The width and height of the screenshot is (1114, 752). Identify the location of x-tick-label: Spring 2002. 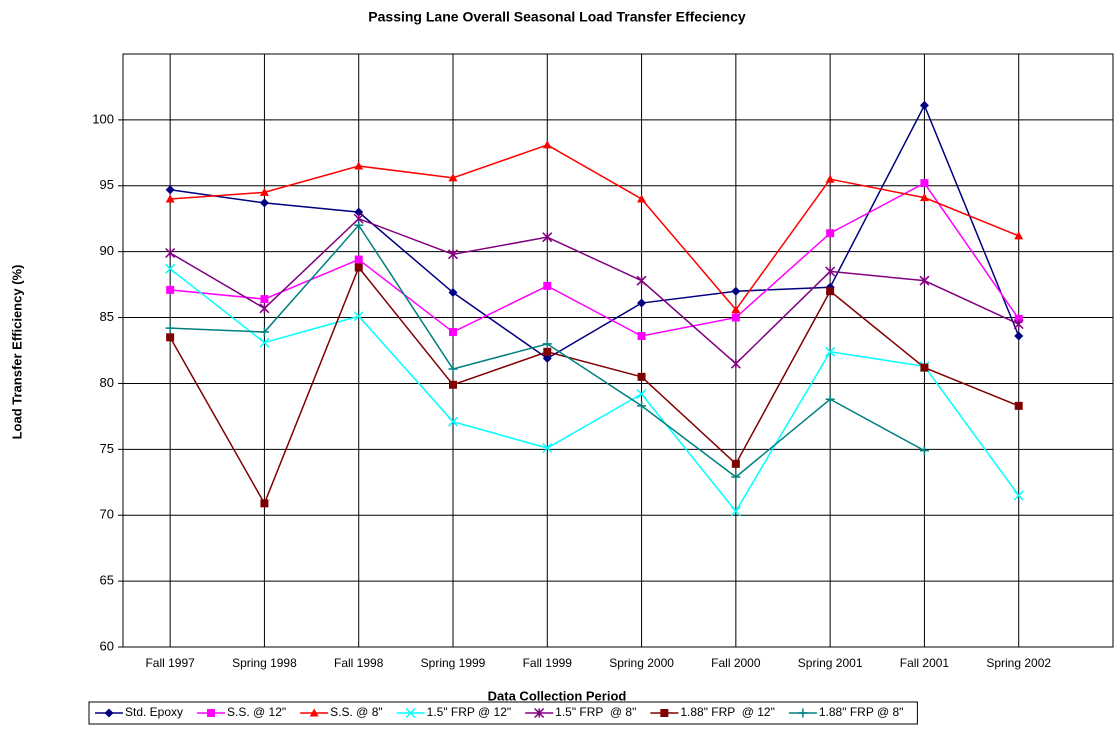
(1018, 663).